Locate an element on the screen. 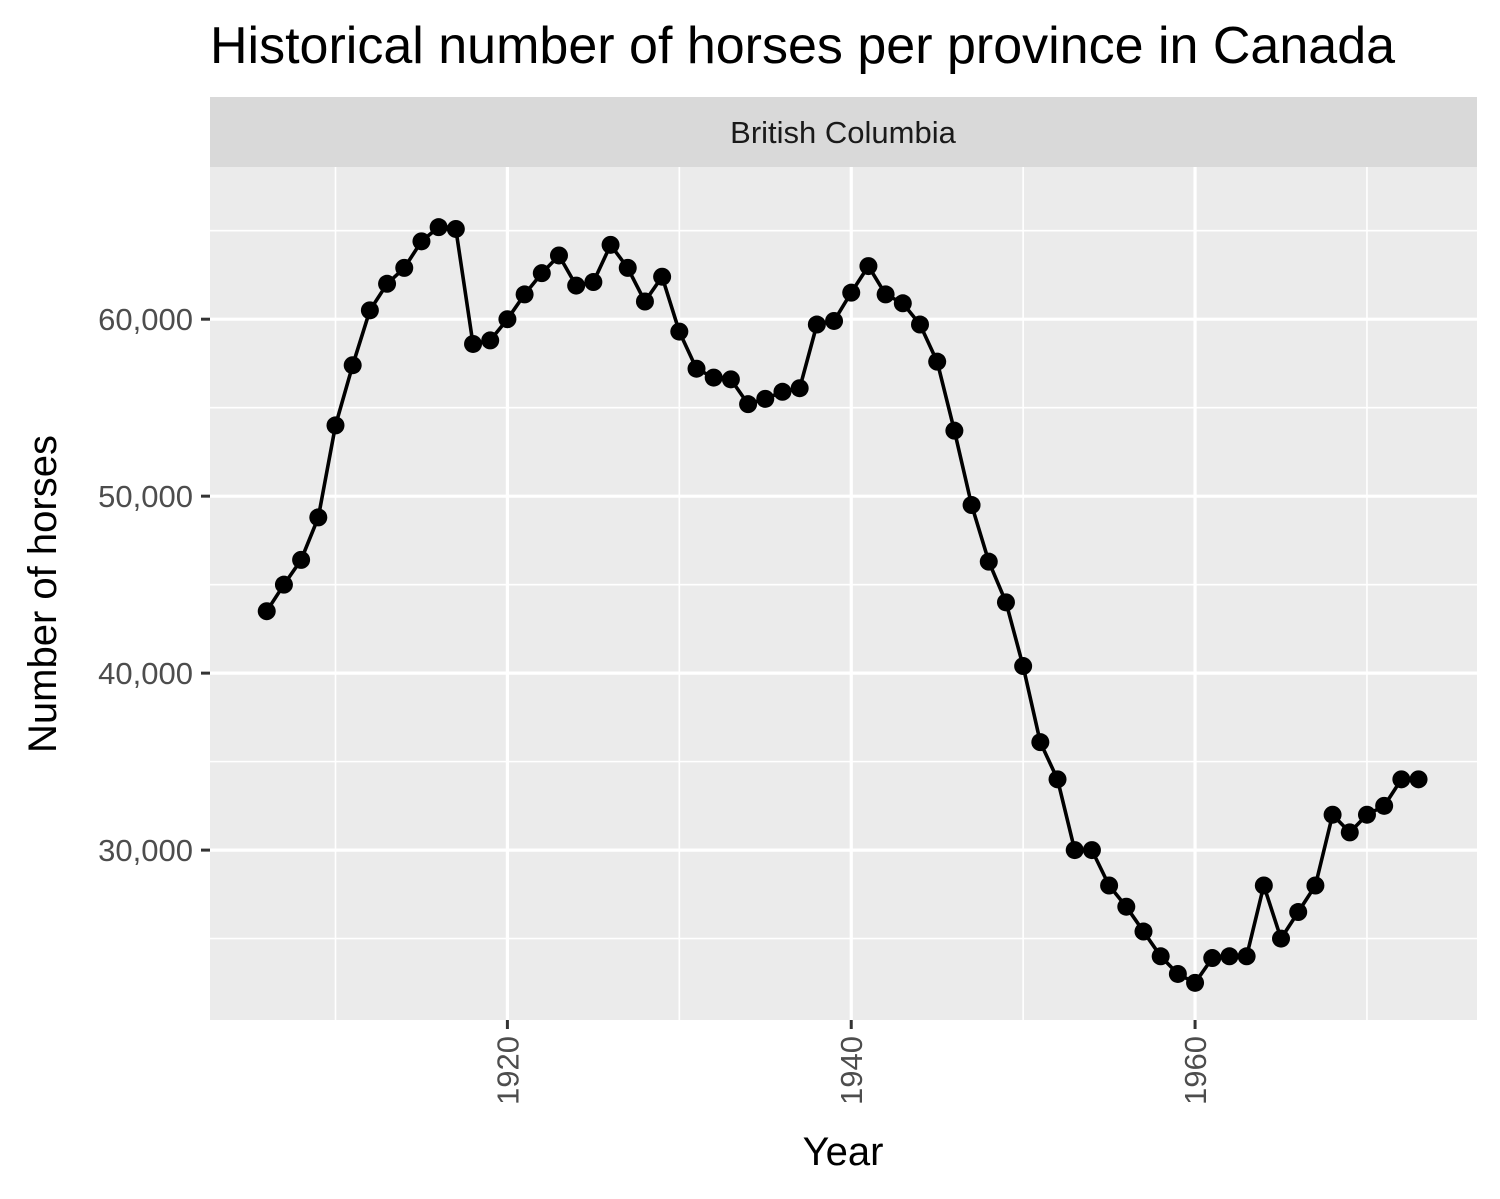 The width and height of the screenshot is (1500, 1199). x-tick-label: 1960 is located at coordinates (1195, 1070).